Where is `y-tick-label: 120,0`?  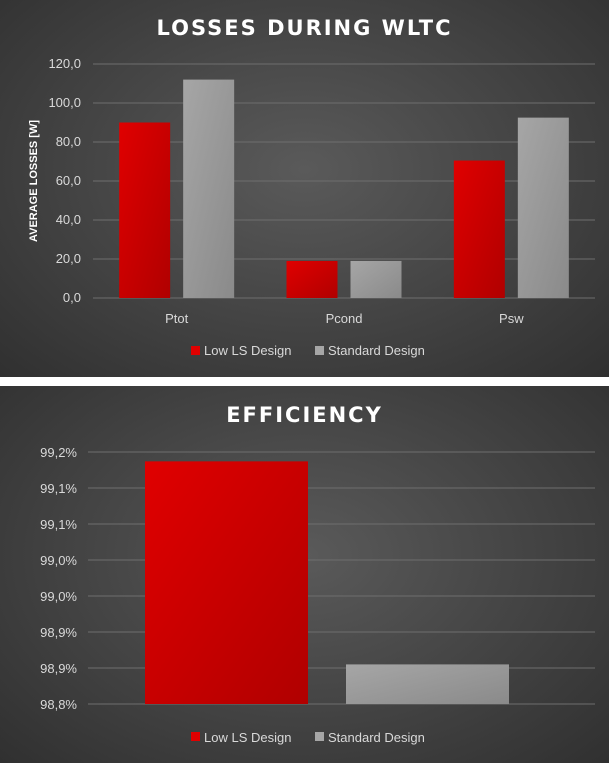 y-tick-label: 120,0 is located at coordinates (64, 63).